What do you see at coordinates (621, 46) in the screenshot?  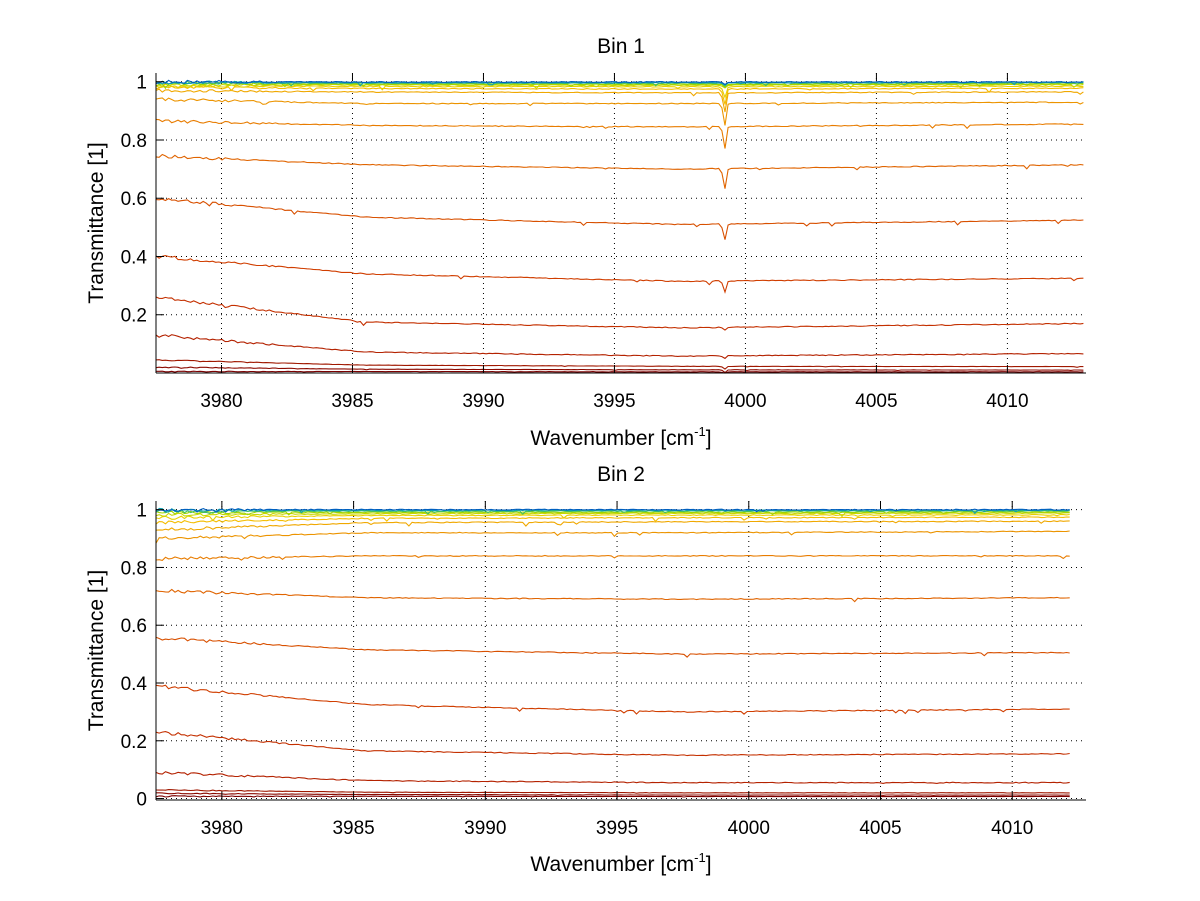 I see `chart-title: Bin 1` at bounding box center [621, 46].